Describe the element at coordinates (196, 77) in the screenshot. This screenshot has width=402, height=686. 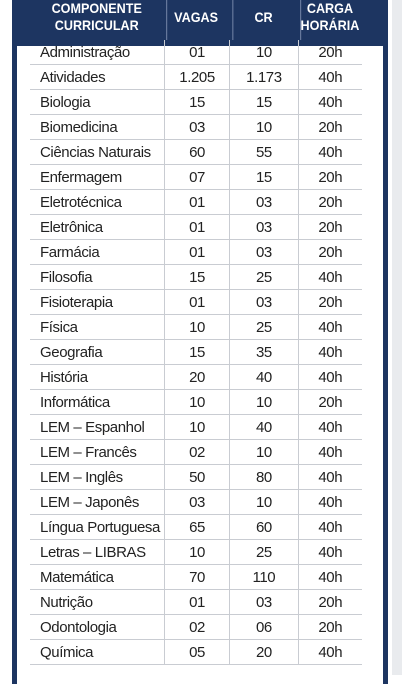
I see `table-row: Atividades 1.205 1.173 40h` at that location.